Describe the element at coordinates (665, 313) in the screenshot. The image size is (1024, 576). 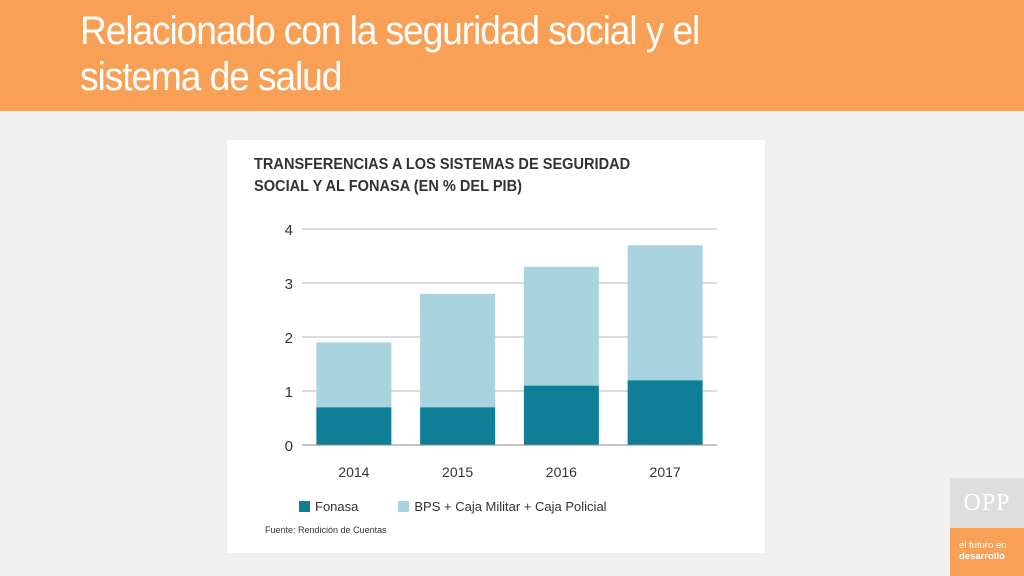
I see `bar-bps-2017` at that location.